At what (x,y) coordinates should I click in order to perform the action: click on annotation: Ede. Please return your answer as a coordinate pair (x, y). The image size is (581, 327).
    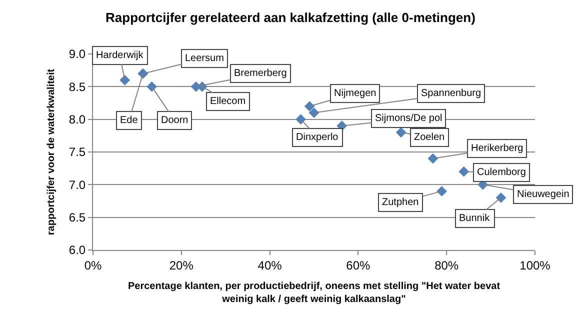
    Looking at the image, I should click on (129, 120).